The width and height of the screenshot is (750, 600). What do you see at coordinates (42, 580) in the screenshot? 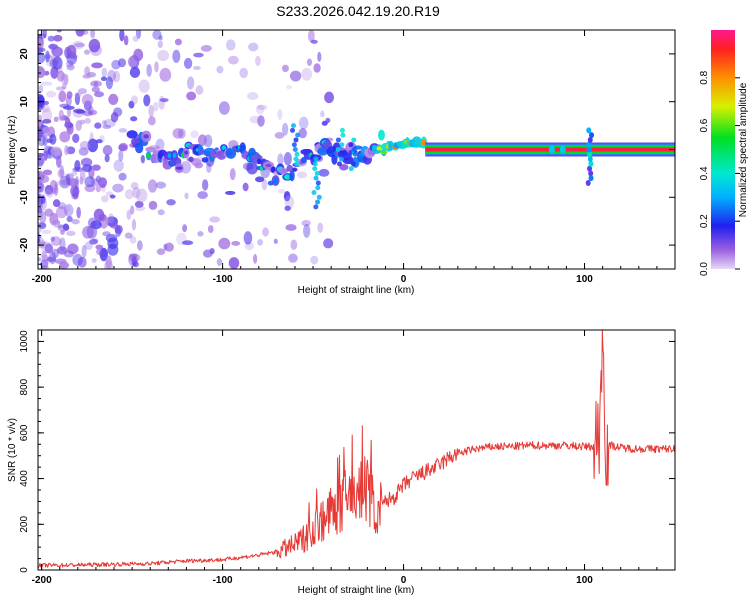
I see `snr-xtick-label: -200` at bounding box center [42, 580].